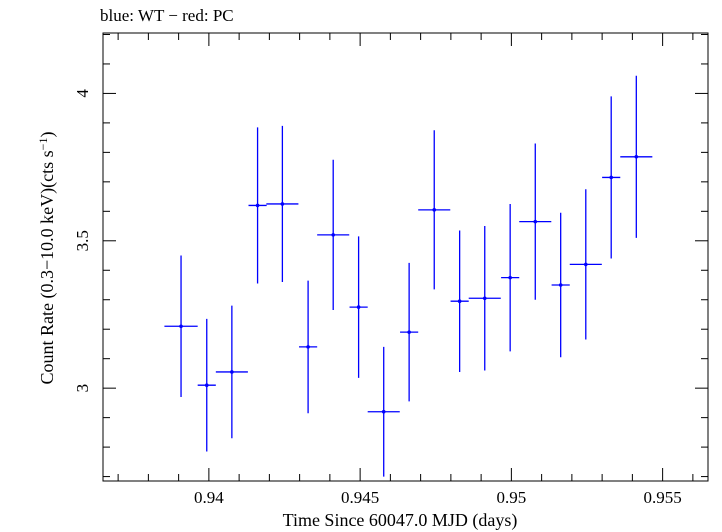 The width and height of the screenshot is (722, 532). What do you see at coordinates (209, 497) in the screenshot?
I see `x-tick-label: 0.94` at bounding box center [209, 497].